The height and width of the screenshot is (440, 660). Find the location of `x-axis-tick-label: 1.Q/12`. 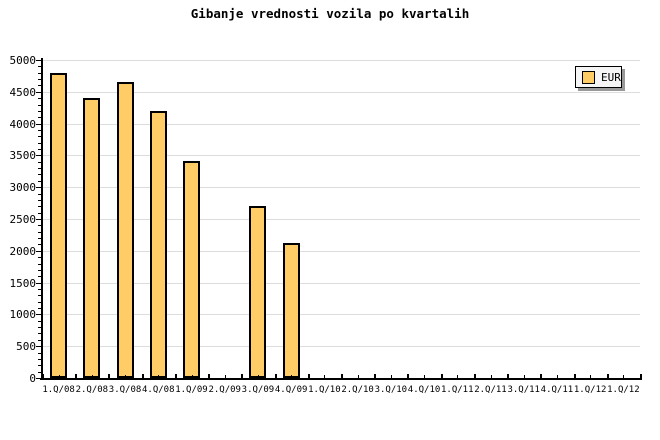

x-axis-tick-label: 1.Q/12 is located at coordinates (623, 390).